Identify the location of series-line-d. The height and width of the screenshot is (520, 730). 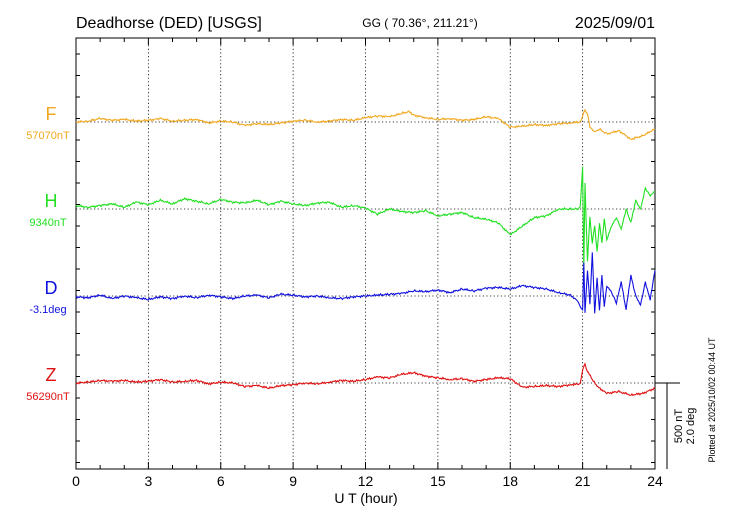
(365, 283).